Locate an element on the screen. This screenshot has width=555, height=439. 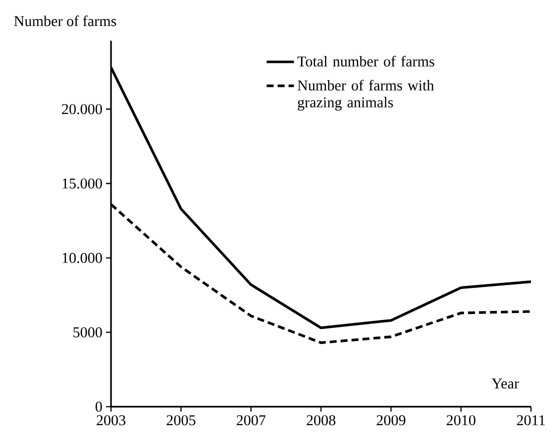
x-tick-label: 2011 is located at coordinates (530, 420).